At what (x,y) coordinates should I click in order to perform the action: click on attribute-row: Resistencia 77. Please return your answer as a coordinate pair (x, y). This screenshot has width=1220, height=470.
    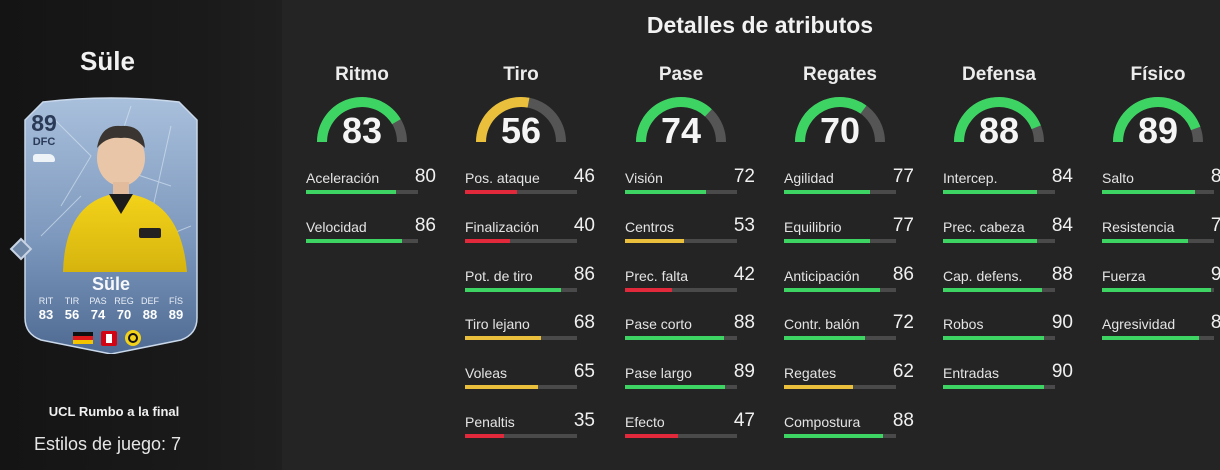
    Looking at the image, I should click on (1161, 235).